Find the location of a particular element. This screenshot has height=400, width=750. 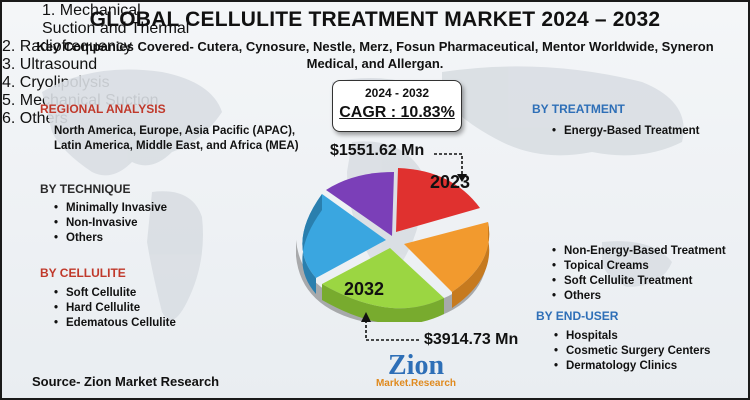

list-item: Cosmetic Surgery Centers is located at coordinates (632, 351).